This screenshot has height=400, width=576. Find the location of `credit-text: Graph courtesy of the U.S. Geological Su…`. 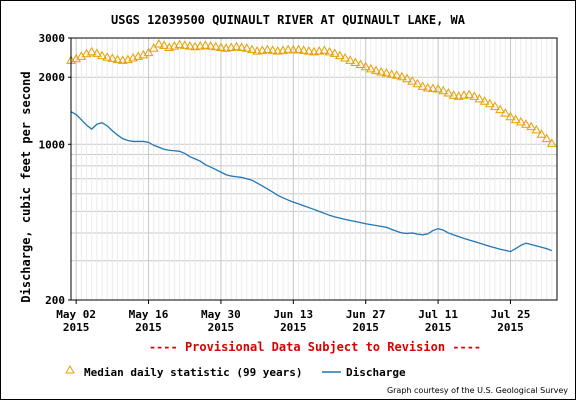

credit-text: Graph courtesy of the U.S. Geological Su… is located at coordinates (477, 390).